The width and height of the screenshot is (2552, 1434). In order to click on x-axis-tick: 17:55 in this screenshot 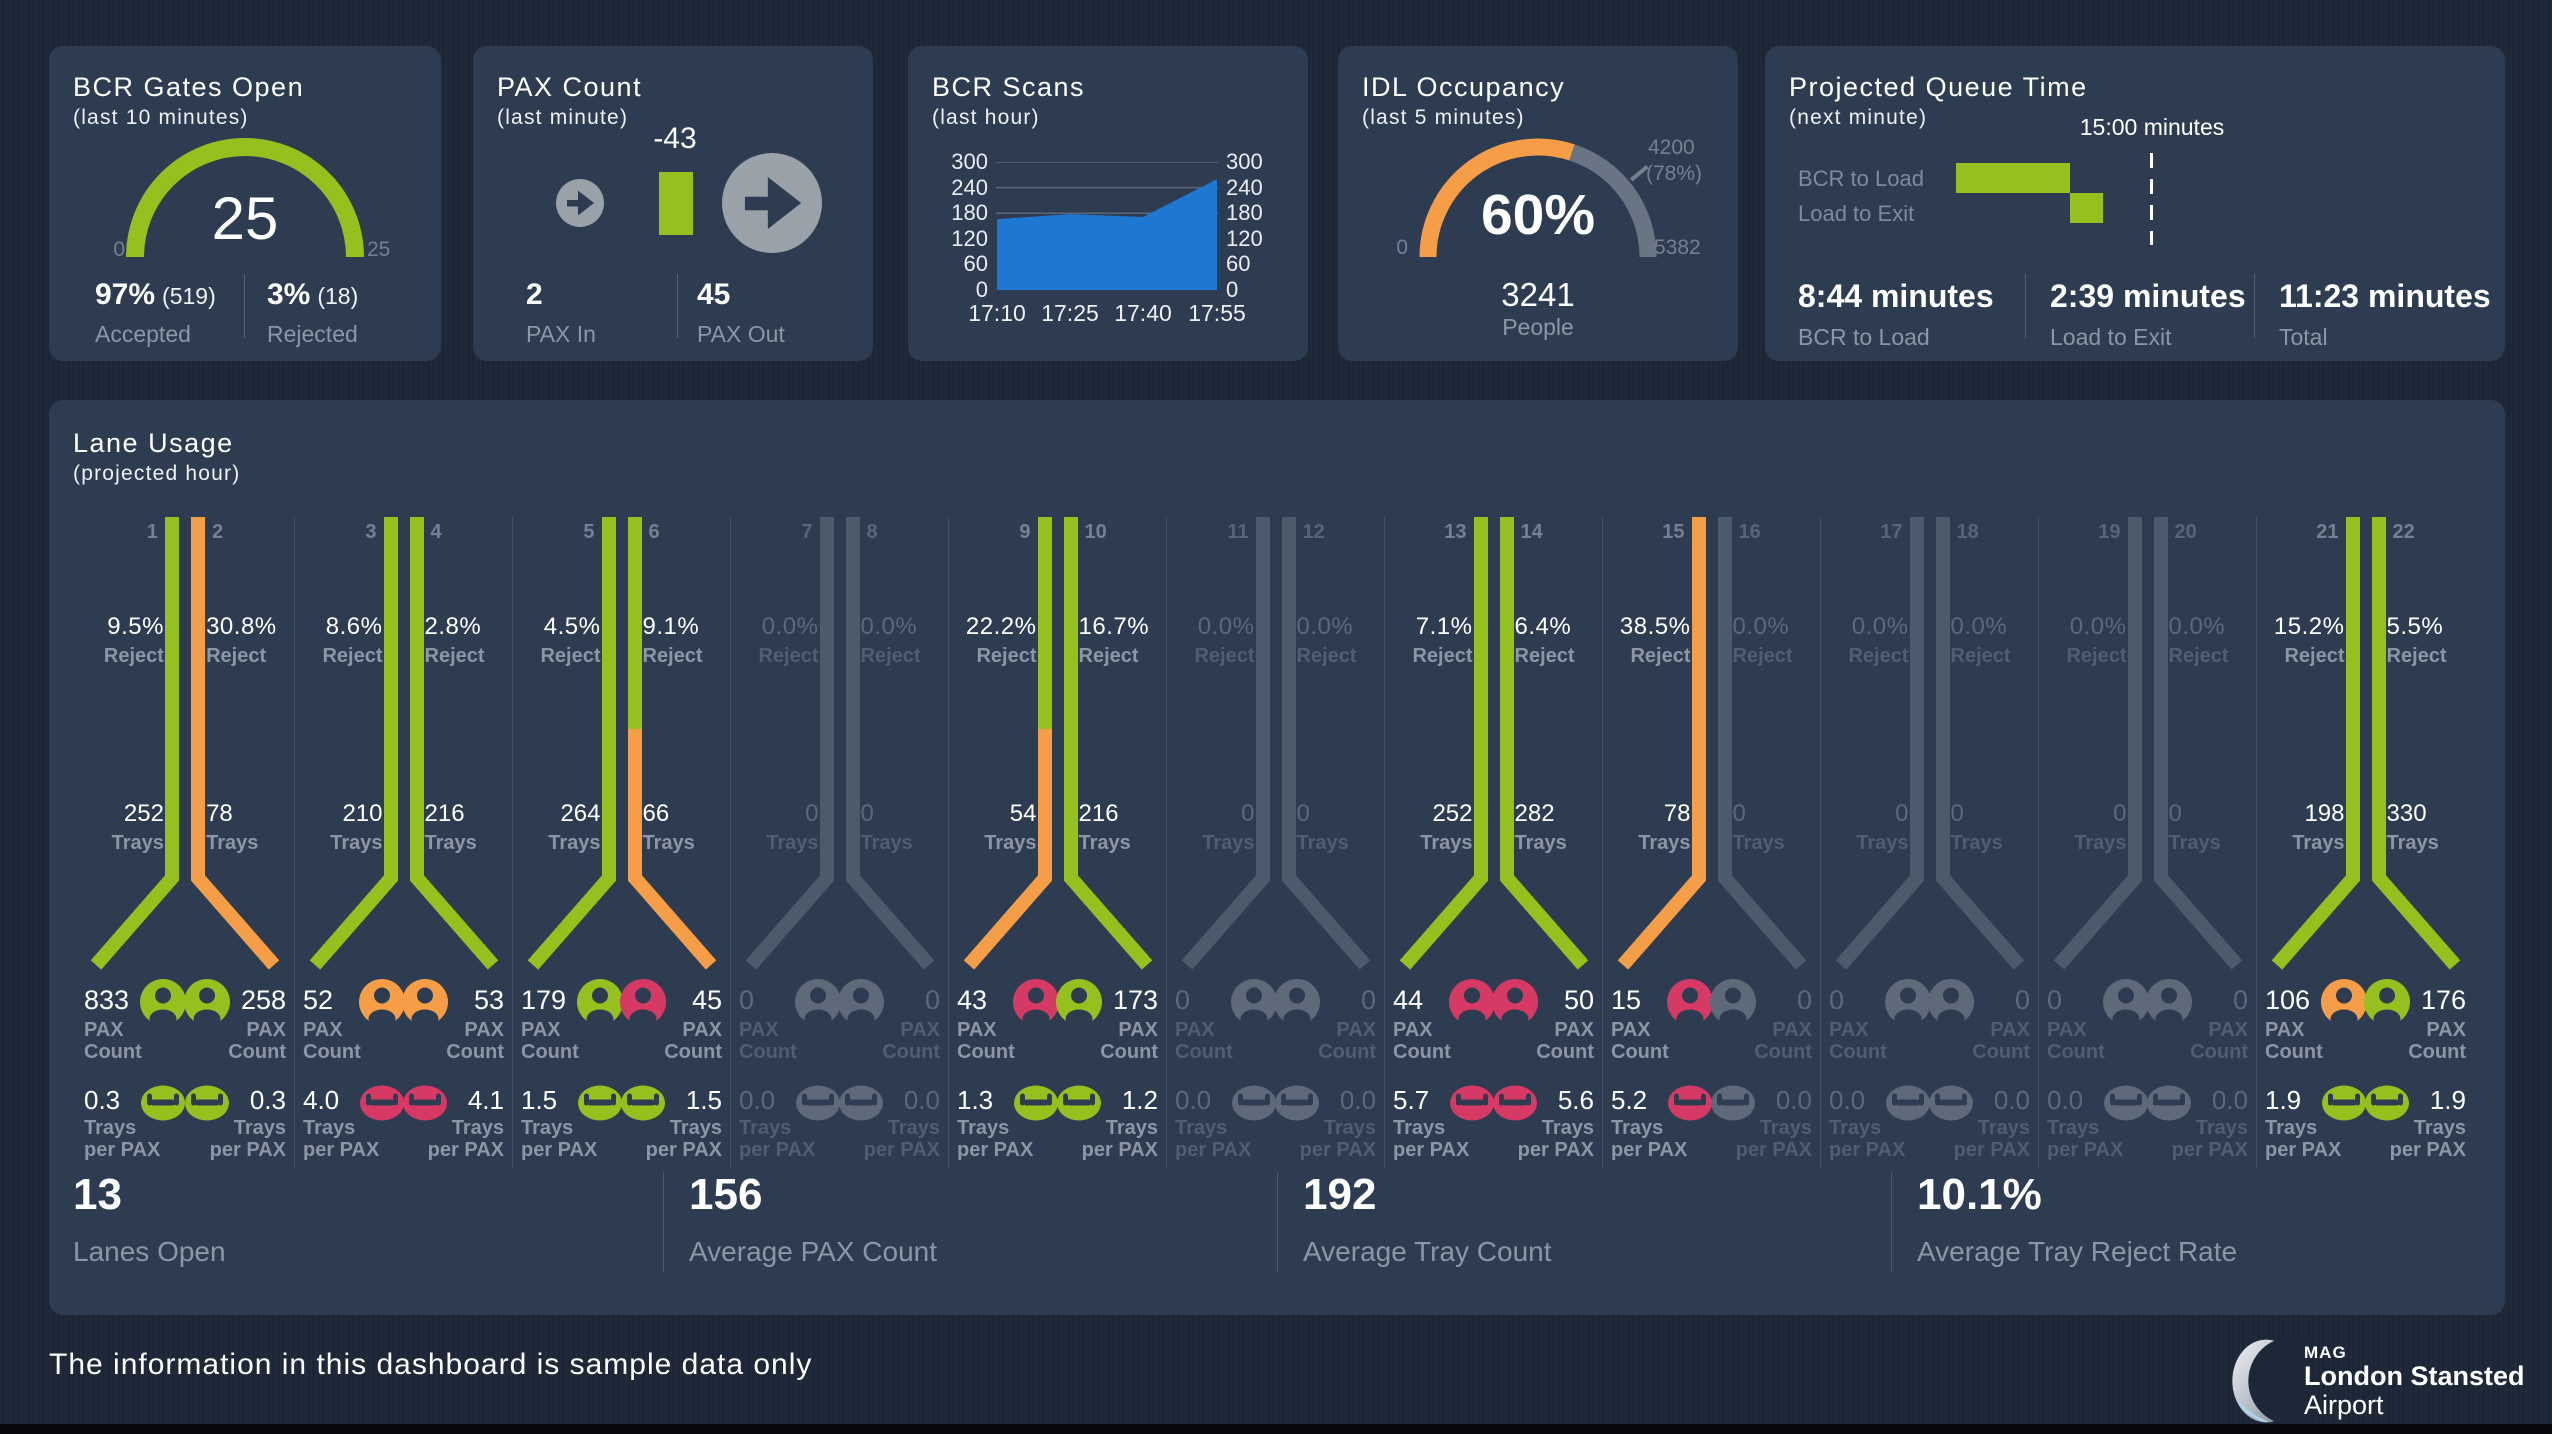, I will do `click(1217, 313)`.